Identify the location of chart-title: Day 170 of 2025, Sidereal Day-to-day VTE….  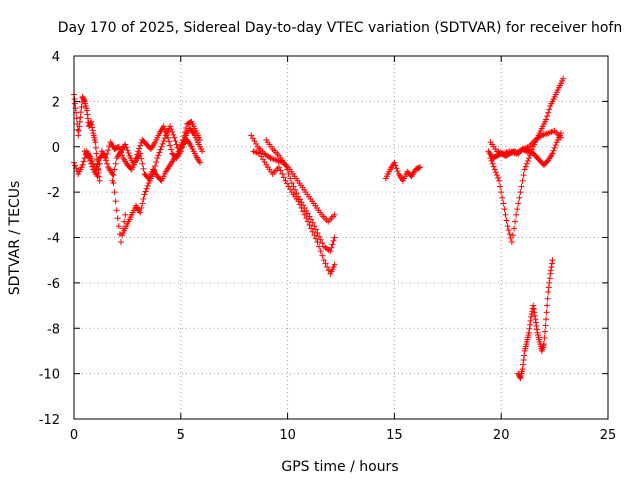
(340, 28).